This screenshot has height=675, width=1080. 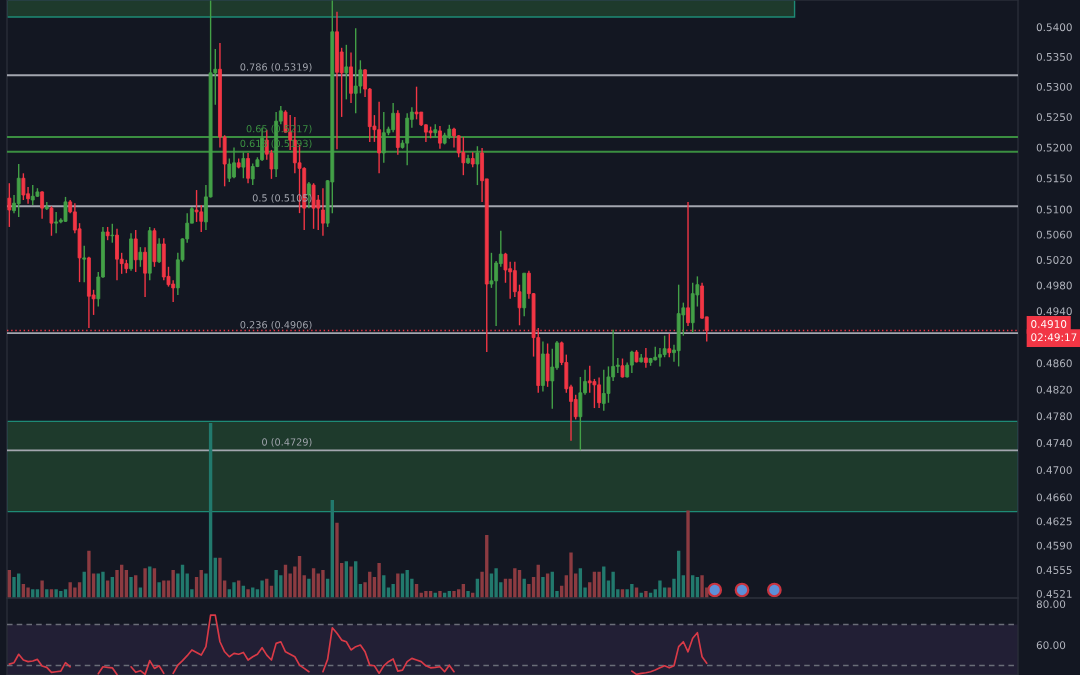 I want to click on ref-line-label: 0.236 (0.4906), so click(x=276, y=325).